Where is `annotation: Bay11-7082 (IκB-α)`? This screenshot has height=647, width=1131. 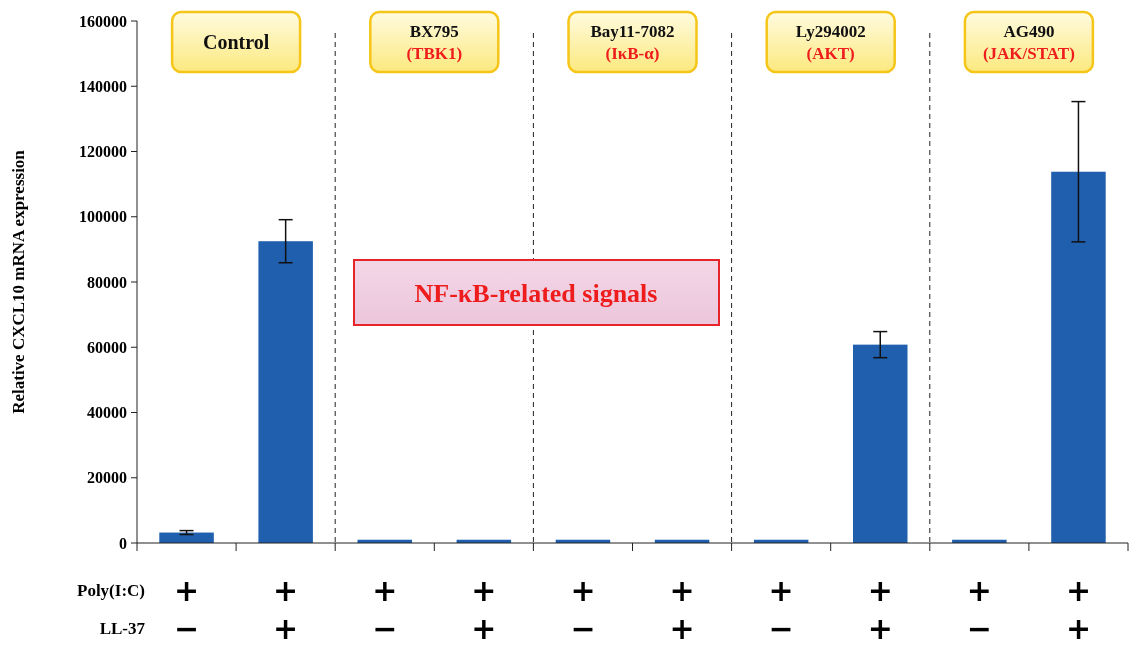
annotation: Bay11-7082 (IκB-α) is located at coordinates (632, 42).